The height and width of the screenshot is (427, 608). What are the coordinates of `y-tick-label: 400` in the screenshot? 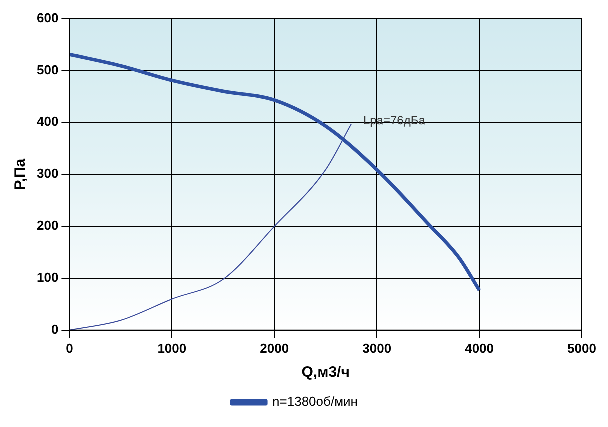 It's located at (47, 122).